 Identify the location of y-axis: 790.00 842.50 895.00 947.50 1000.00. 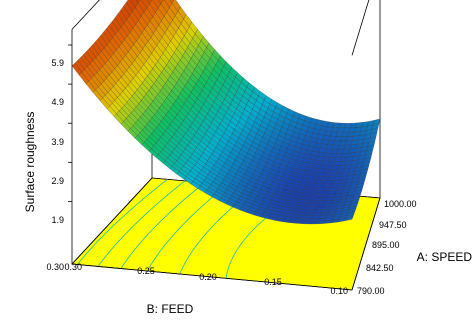
(387, 247).